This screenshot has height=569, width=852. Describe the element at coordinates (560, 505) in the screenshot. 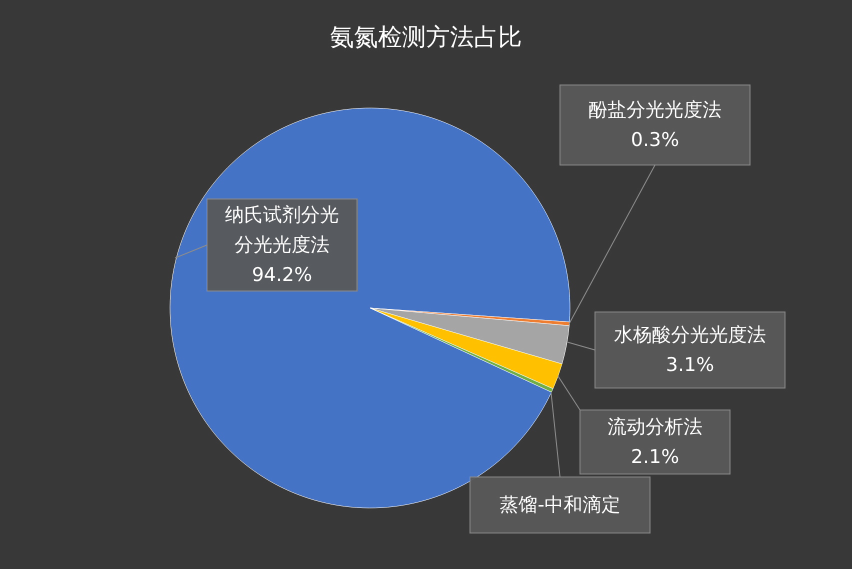

I see `slice-label: 蒸馏-中和滴定` at that location.